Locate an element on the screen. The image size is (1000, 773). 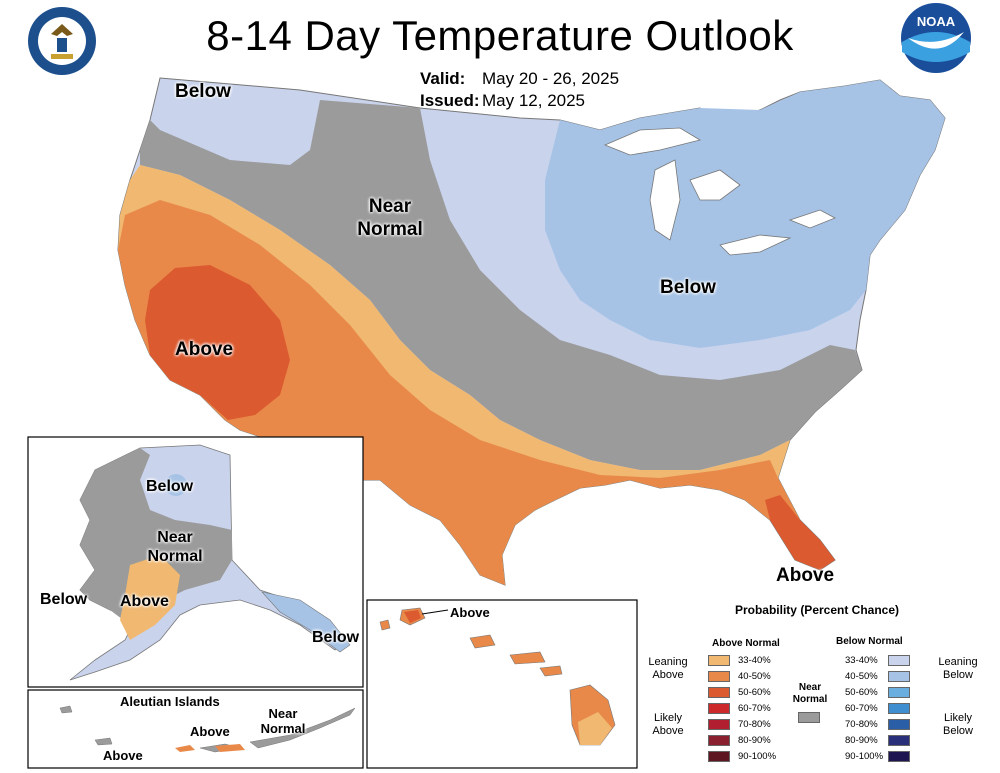
conus-below-40-50-zone is located at coordinates (745, 214).